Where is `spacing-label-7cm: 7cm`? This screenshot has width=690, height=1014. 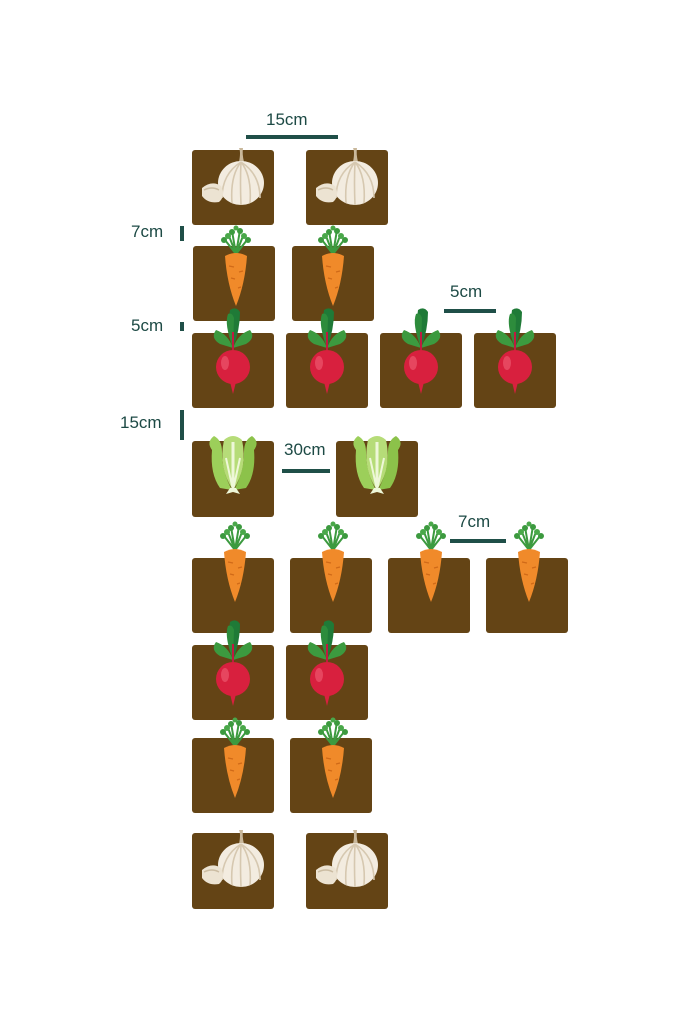 spacing-label-7cm: 7cm is located at coordinates (147, 231).